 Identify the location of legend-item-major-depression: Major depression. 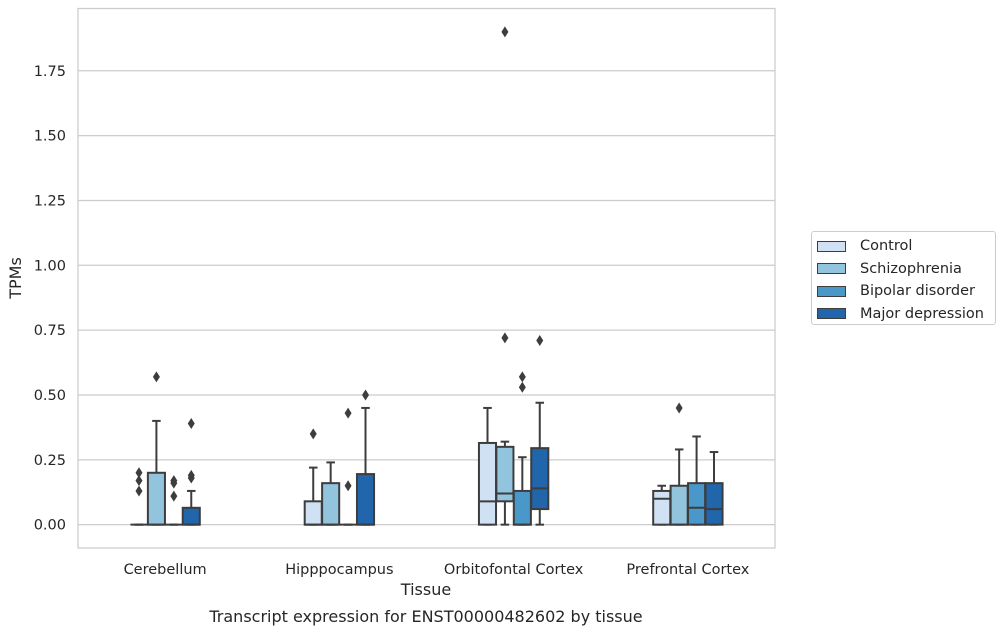
(906, 314).